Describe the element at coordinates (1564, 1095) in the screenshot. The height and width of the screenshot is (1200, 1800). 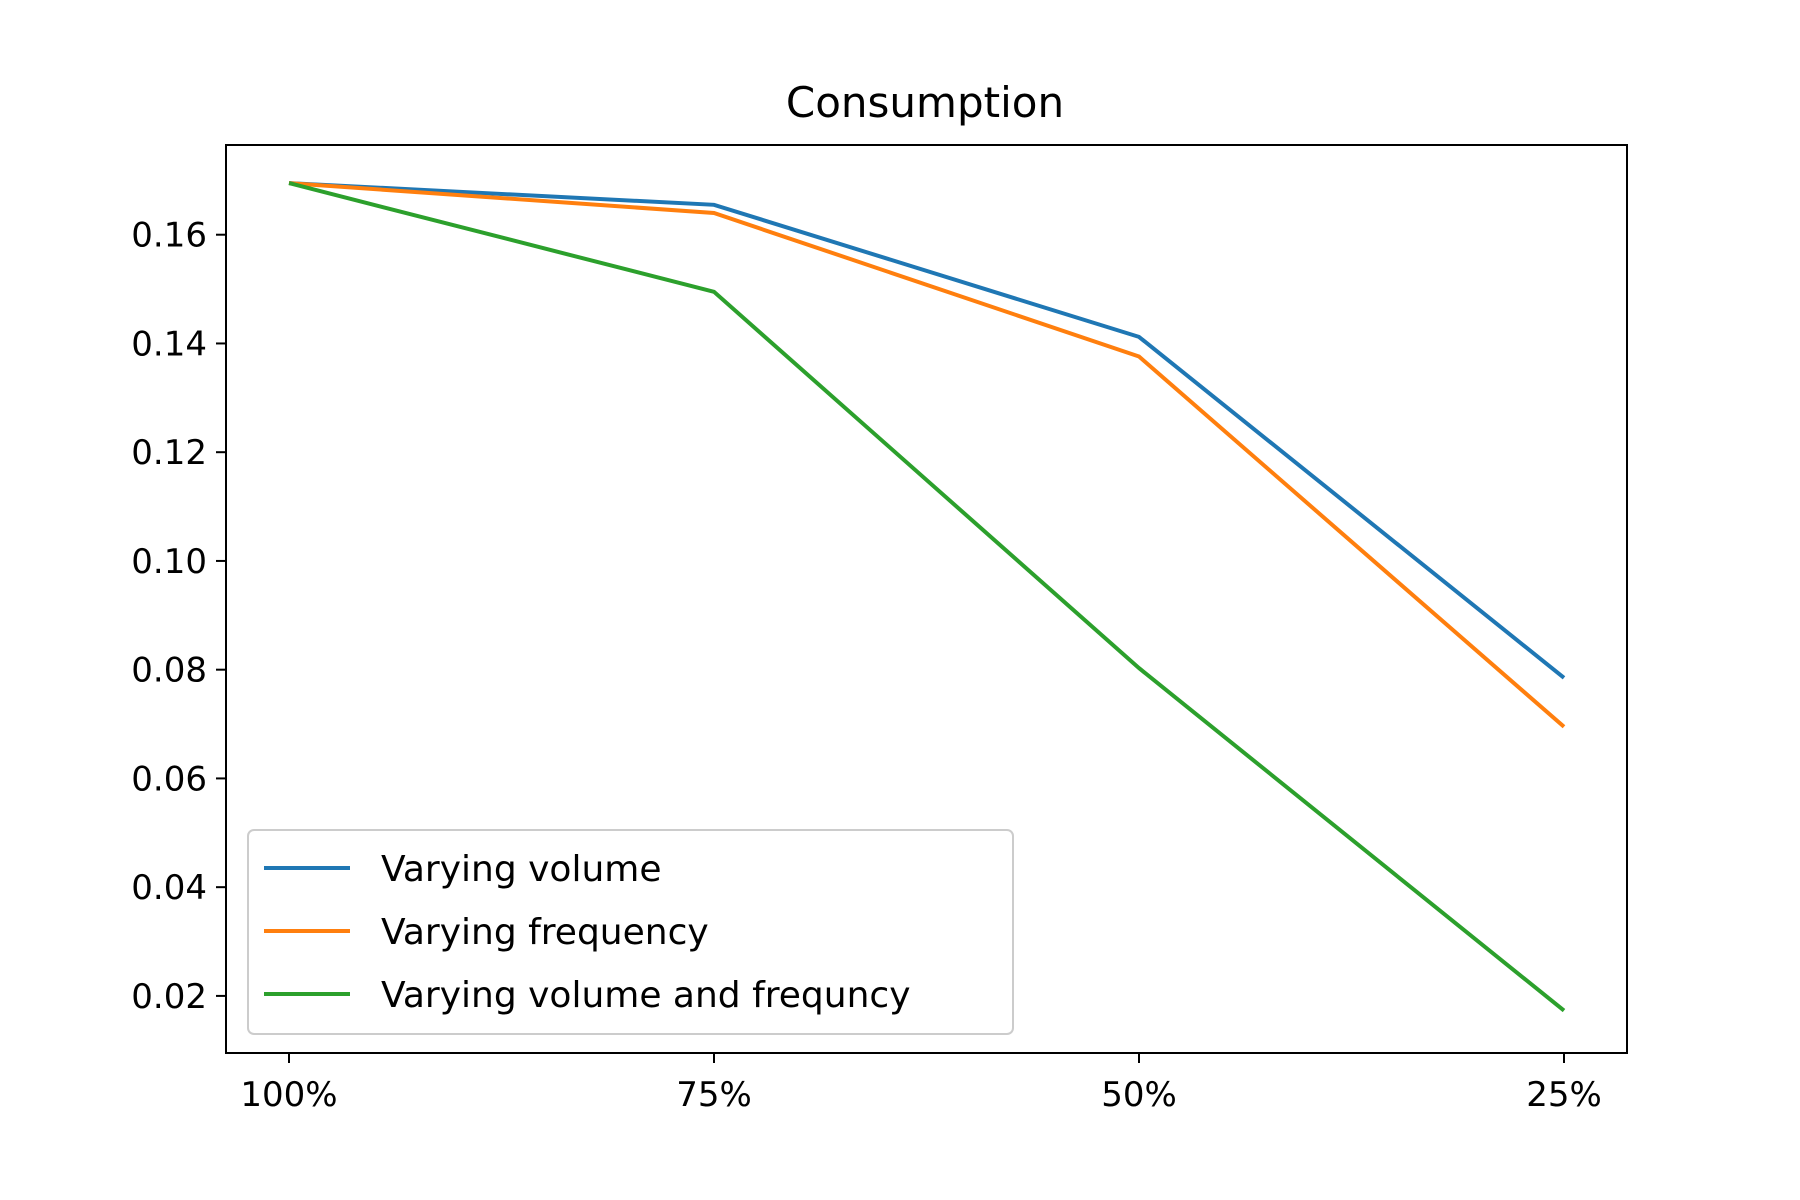
I see `x-tick-label: 25%` at that location.